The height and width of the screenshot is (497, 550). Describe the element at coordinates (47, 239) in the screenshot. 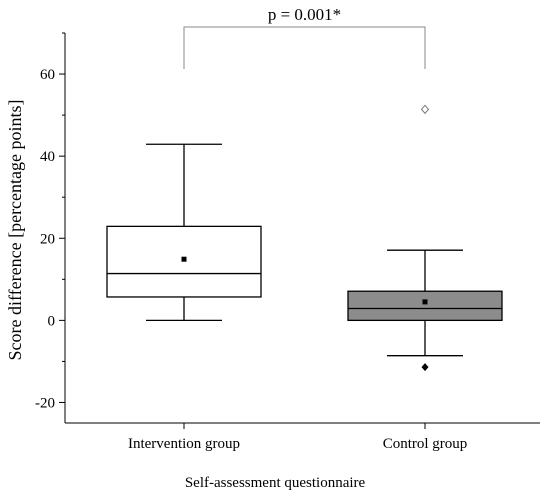

I see `y-tick-label: 20` at that location.